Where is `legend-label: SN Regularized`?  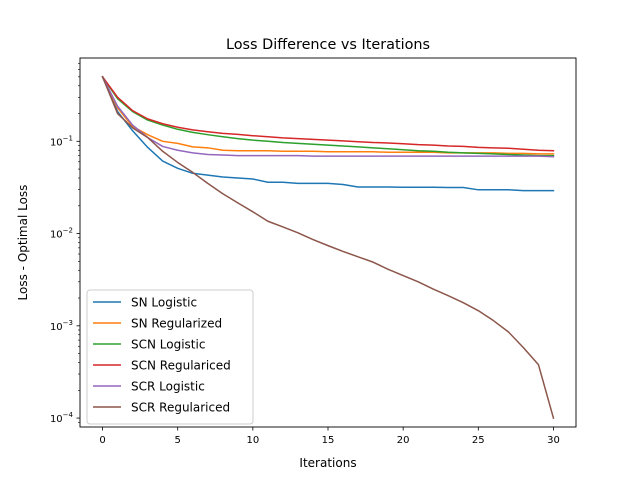
legend-label: SN Regularized is located at coordinates (176, 324).